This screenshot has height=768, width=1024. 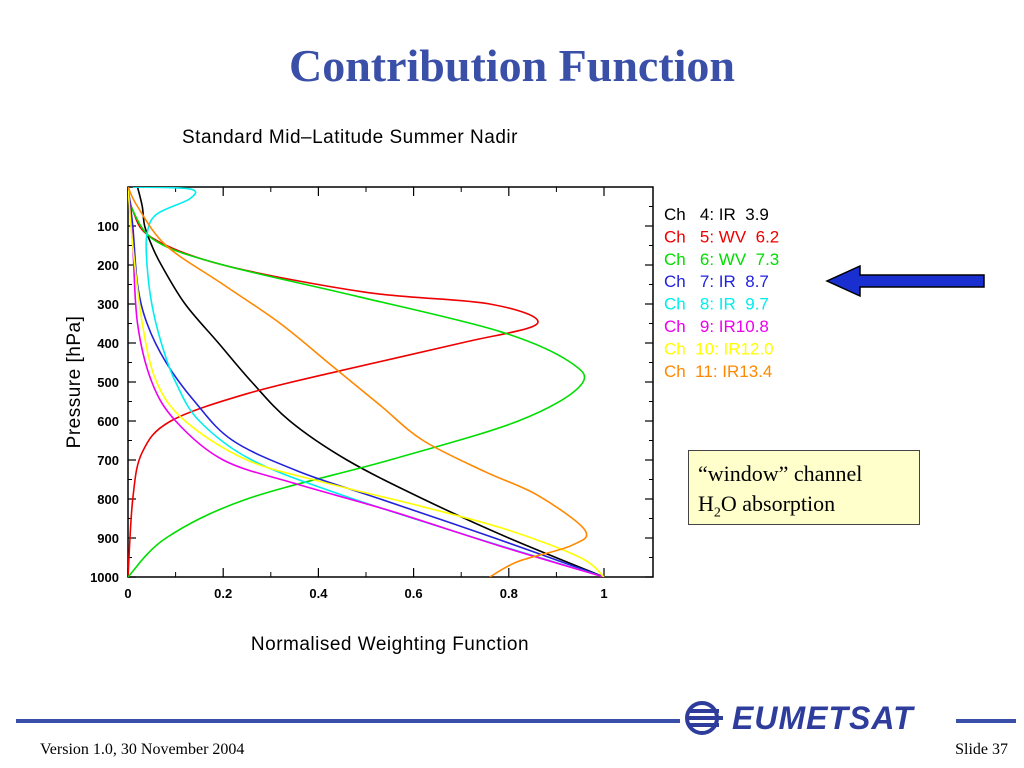 I want to click on y-tick-label: 900, so click(x=108, y=538).